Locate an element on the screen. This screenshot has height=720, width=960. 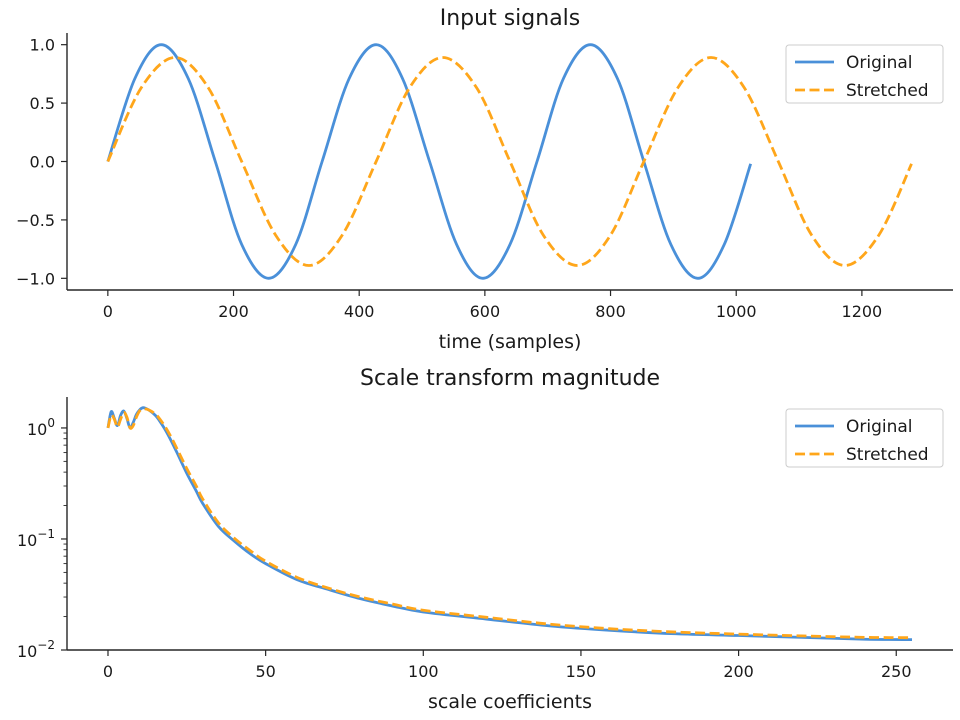
y-tick-label: −1.0 is located at coordinates (35, 278).